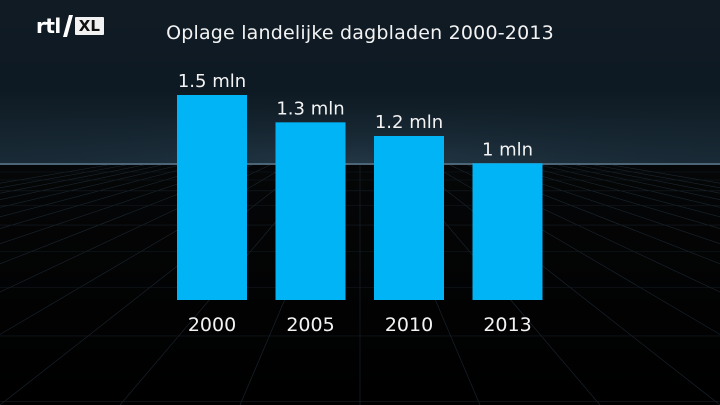 Image resolution: width=720 pixels, height=405 pixels. I want to click on logo-slash-icon, so click(67, 26).